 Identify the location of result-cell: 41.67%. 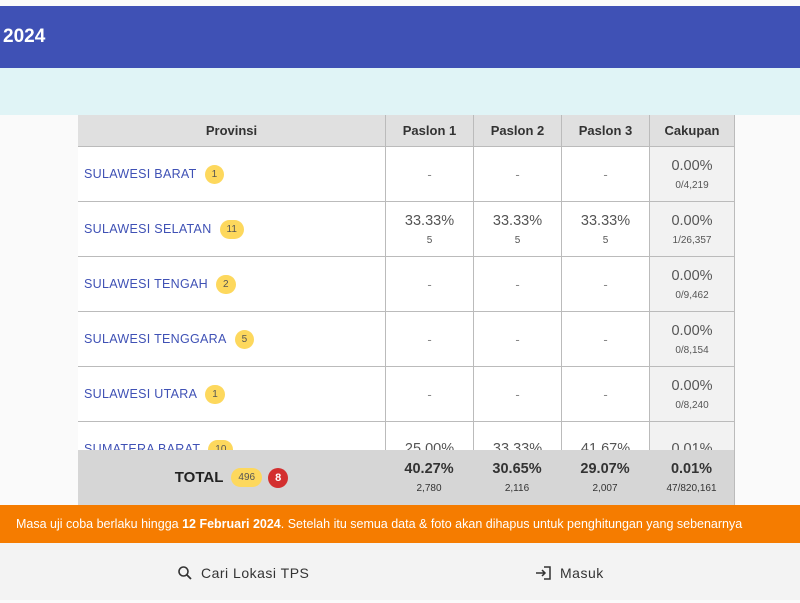
(605, 436).